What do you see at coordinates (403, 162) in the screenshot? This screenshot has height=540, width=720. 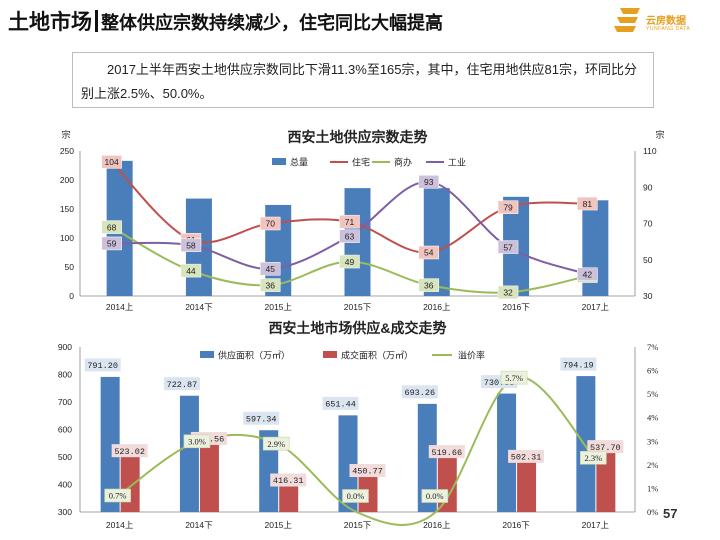 I see `chart1-legend-label: 商办` at bounding box center [403, 162].